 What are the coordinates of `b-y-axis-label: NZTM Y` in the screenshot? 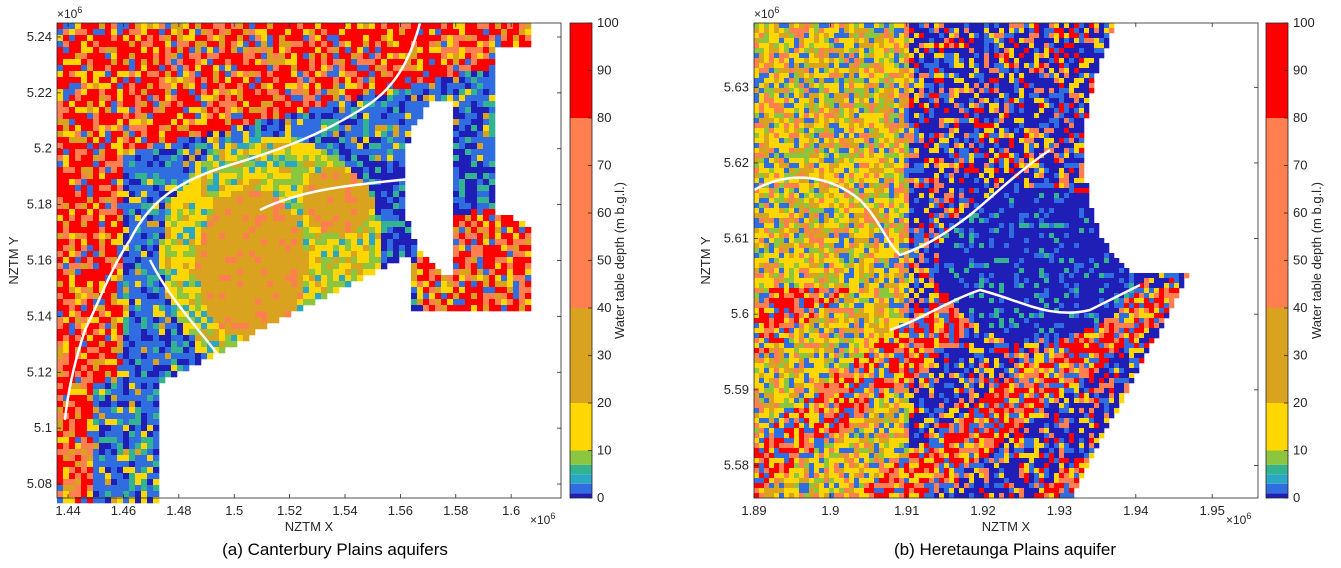 It's located at (705, 260).